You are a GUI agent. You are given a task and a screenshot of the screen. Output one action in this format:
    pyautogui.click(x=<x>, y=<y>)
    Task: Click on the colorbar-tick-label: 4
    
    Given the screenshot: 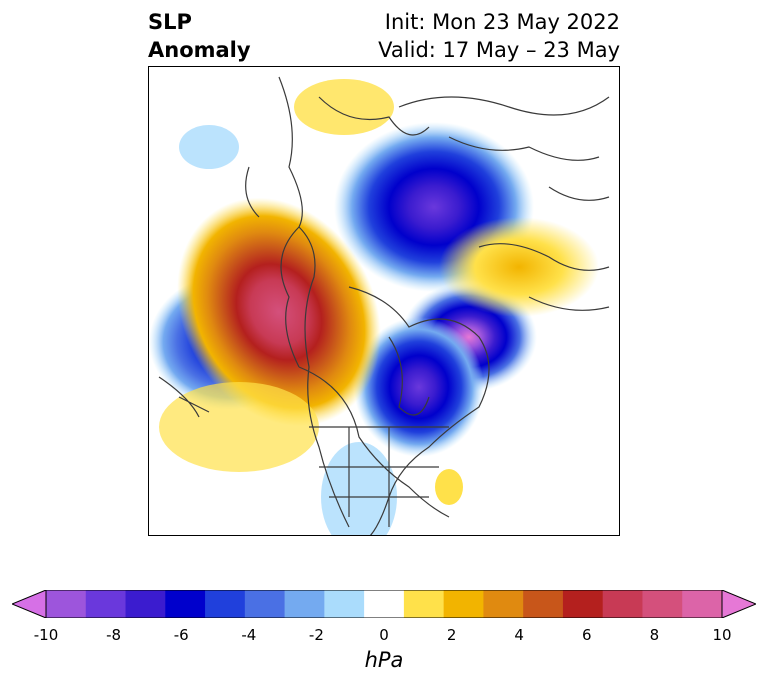 What is the action you would take?
    pyautogui.click(x=519, y=635)
    